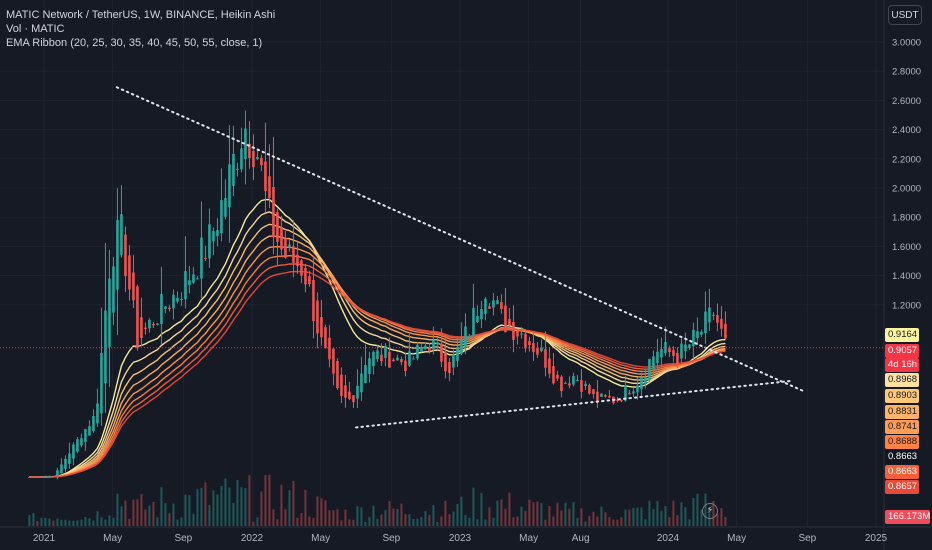 The width and height of the screenshot is (932, 550). I want to click on time-tick-label: May, so click(736, 538).